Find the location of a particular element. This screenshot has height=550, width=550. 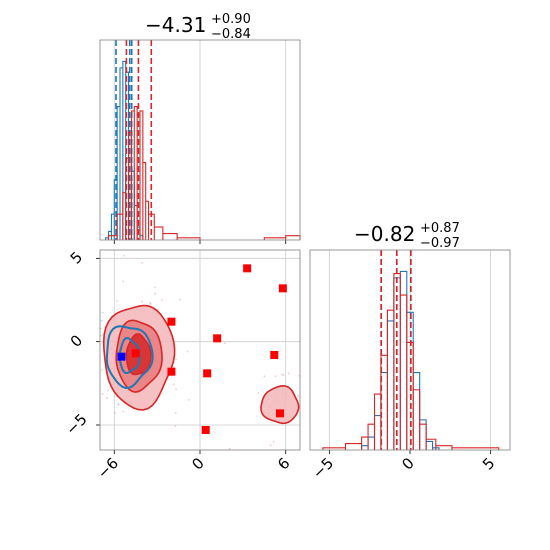

param1-red-histogram is located at coordinates (204, 173).